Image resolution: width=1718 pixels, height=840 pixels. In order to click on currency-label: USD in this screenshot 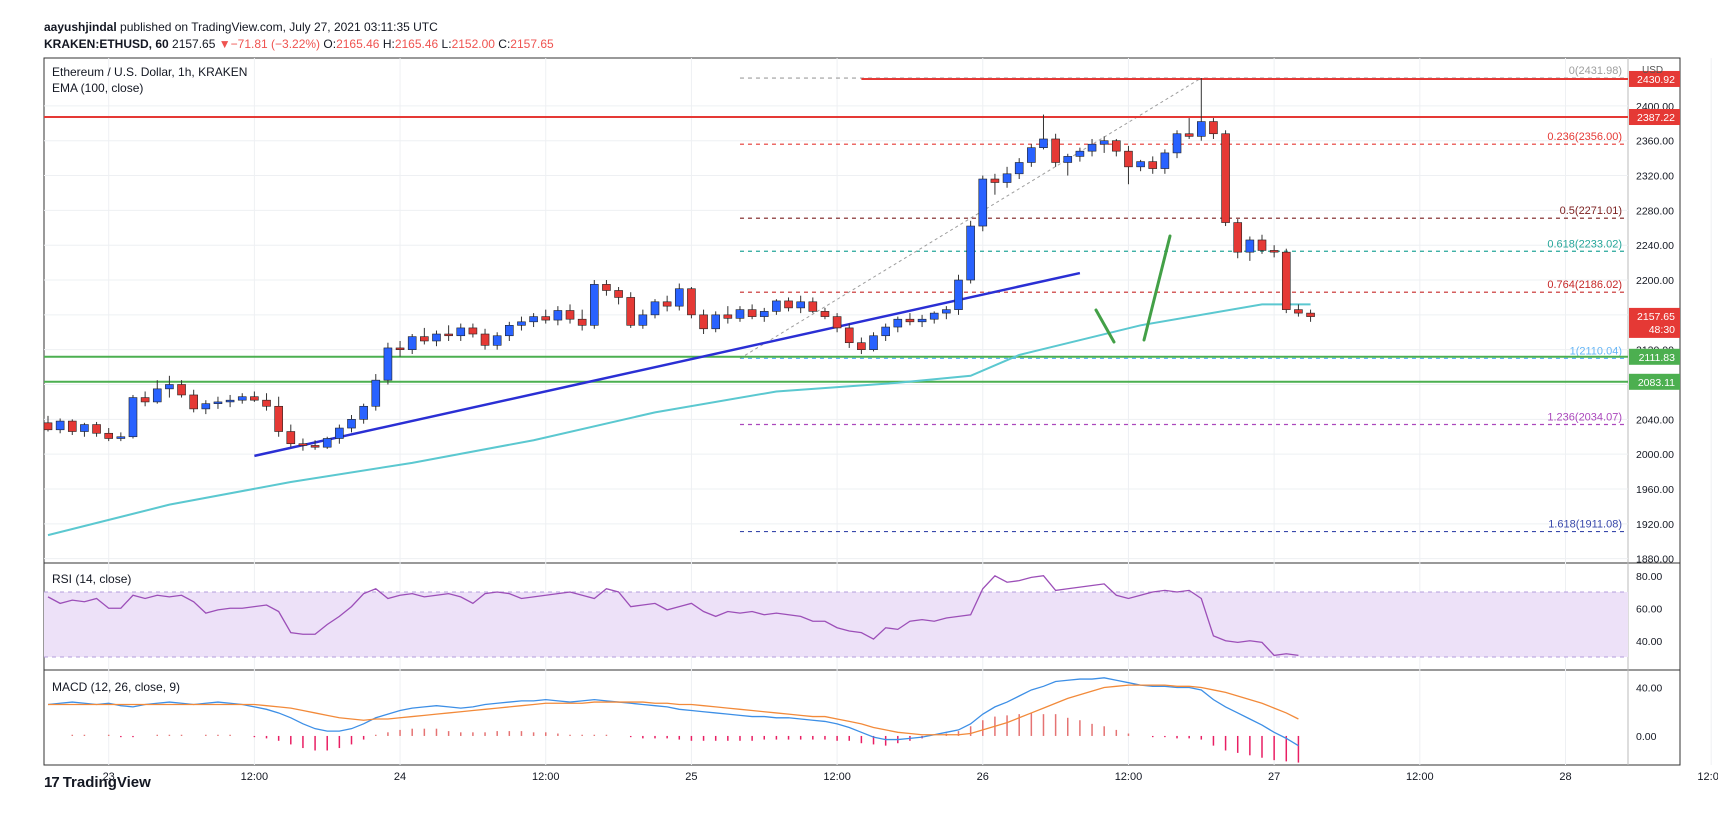, I will do `click(1653, 70)`.